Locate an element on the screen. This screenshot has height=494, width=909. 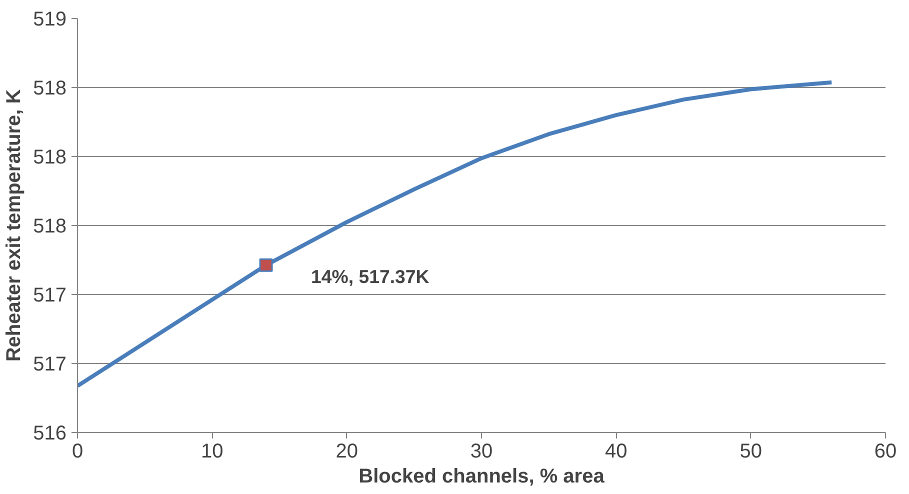
x-tick-label: 40 is located at coordinates (616, 451).